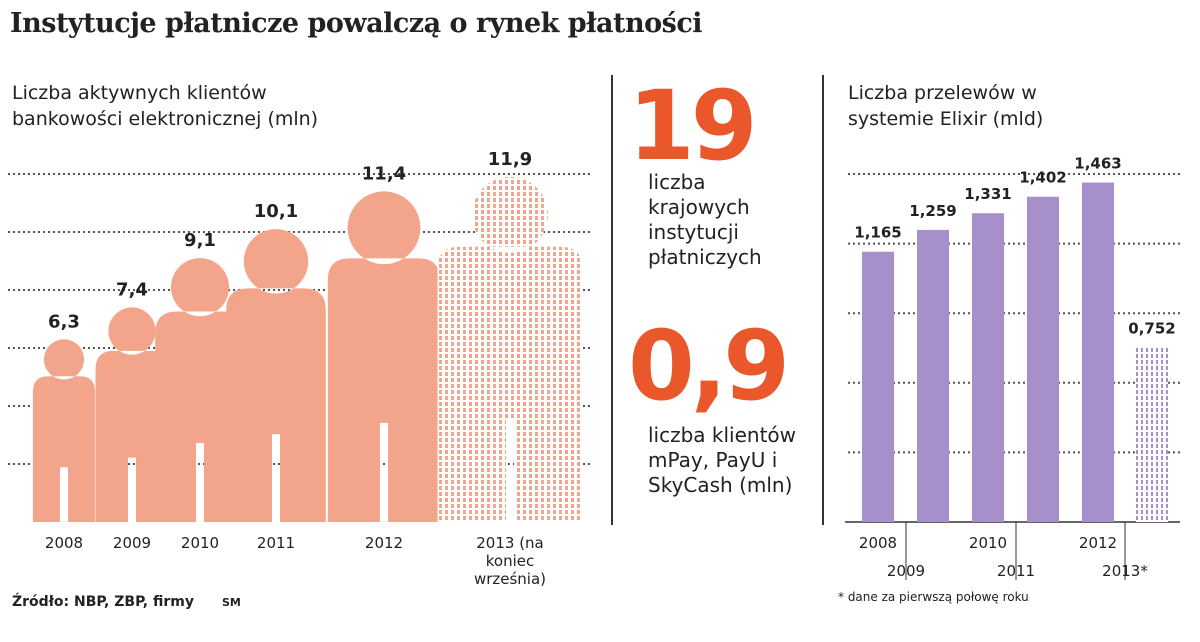 The width and height of the screenshot is (1200, 642). What do you see at coordinates (1151, 329) in the screenshot?
I see `value-label: 0,752` at bounding box center [1151, 329].